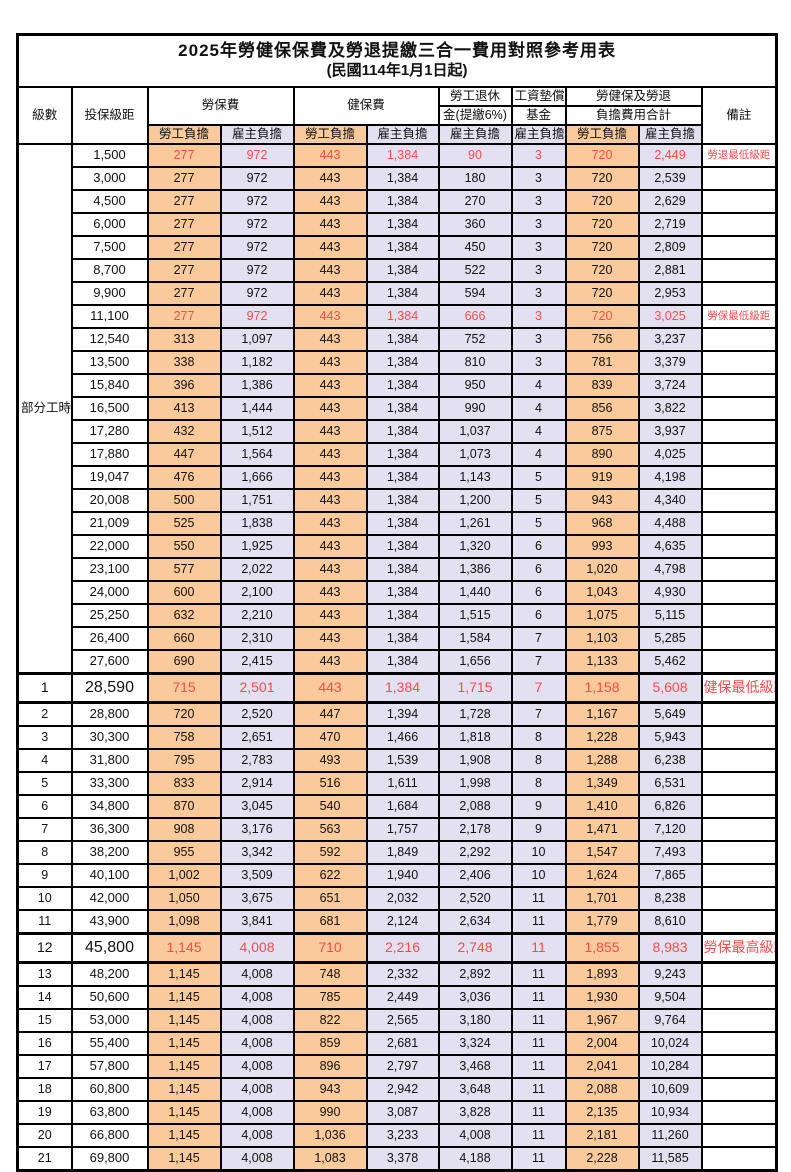 The width and height of the screenshot is (791, 1172). Describe the element at coordinates (44, 852) in the screenshot. I see `cell-level: 8` at that location.